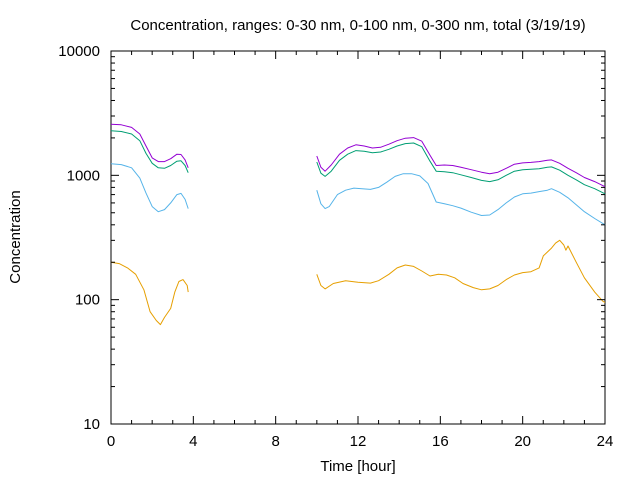  Describe the element at coordinates (275, 441) in the screenshot. I see `x-tick-label: 8` at that location.